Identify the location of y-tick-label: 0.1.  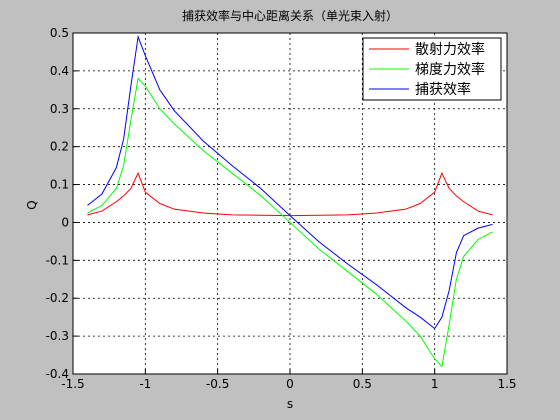
(59, 185).